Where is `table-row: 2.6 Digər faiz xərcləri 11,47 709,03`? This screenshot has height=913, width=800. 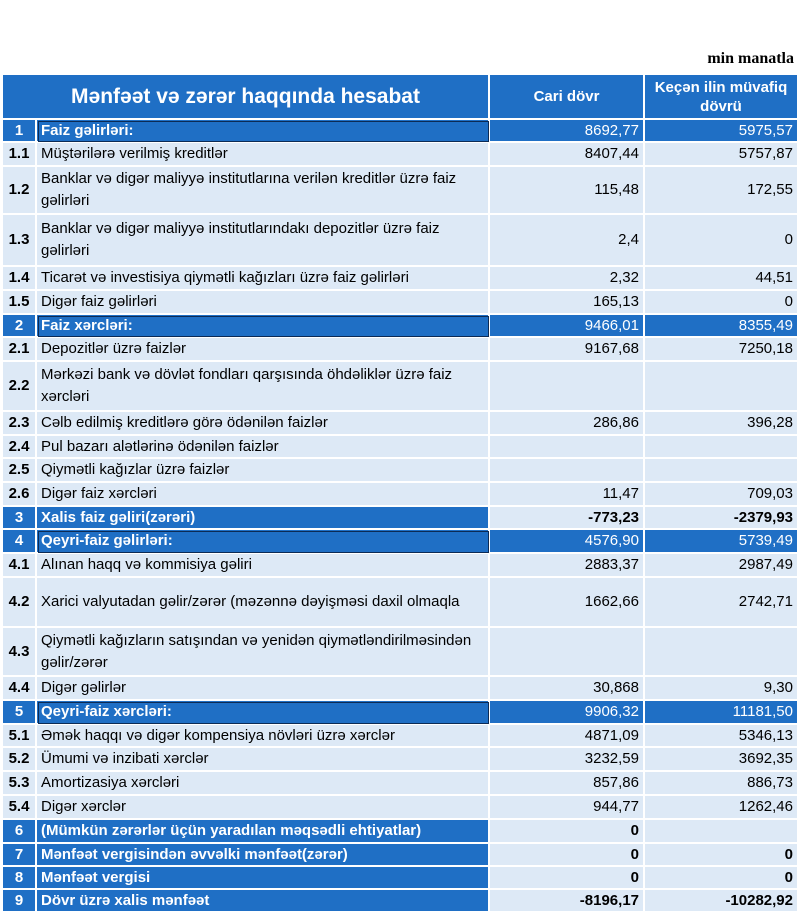
table-row: 2.6 Digər faiz xərcləri 11,47 709,03 is located at coordinates (400, 495).